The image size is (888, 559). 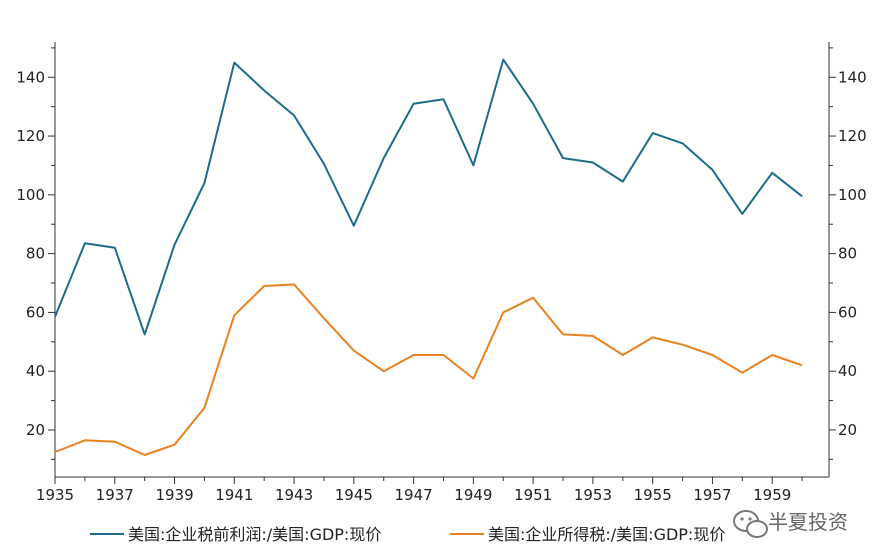 I want to click on x-tick-label: 1951, so click(x=533, y=495).